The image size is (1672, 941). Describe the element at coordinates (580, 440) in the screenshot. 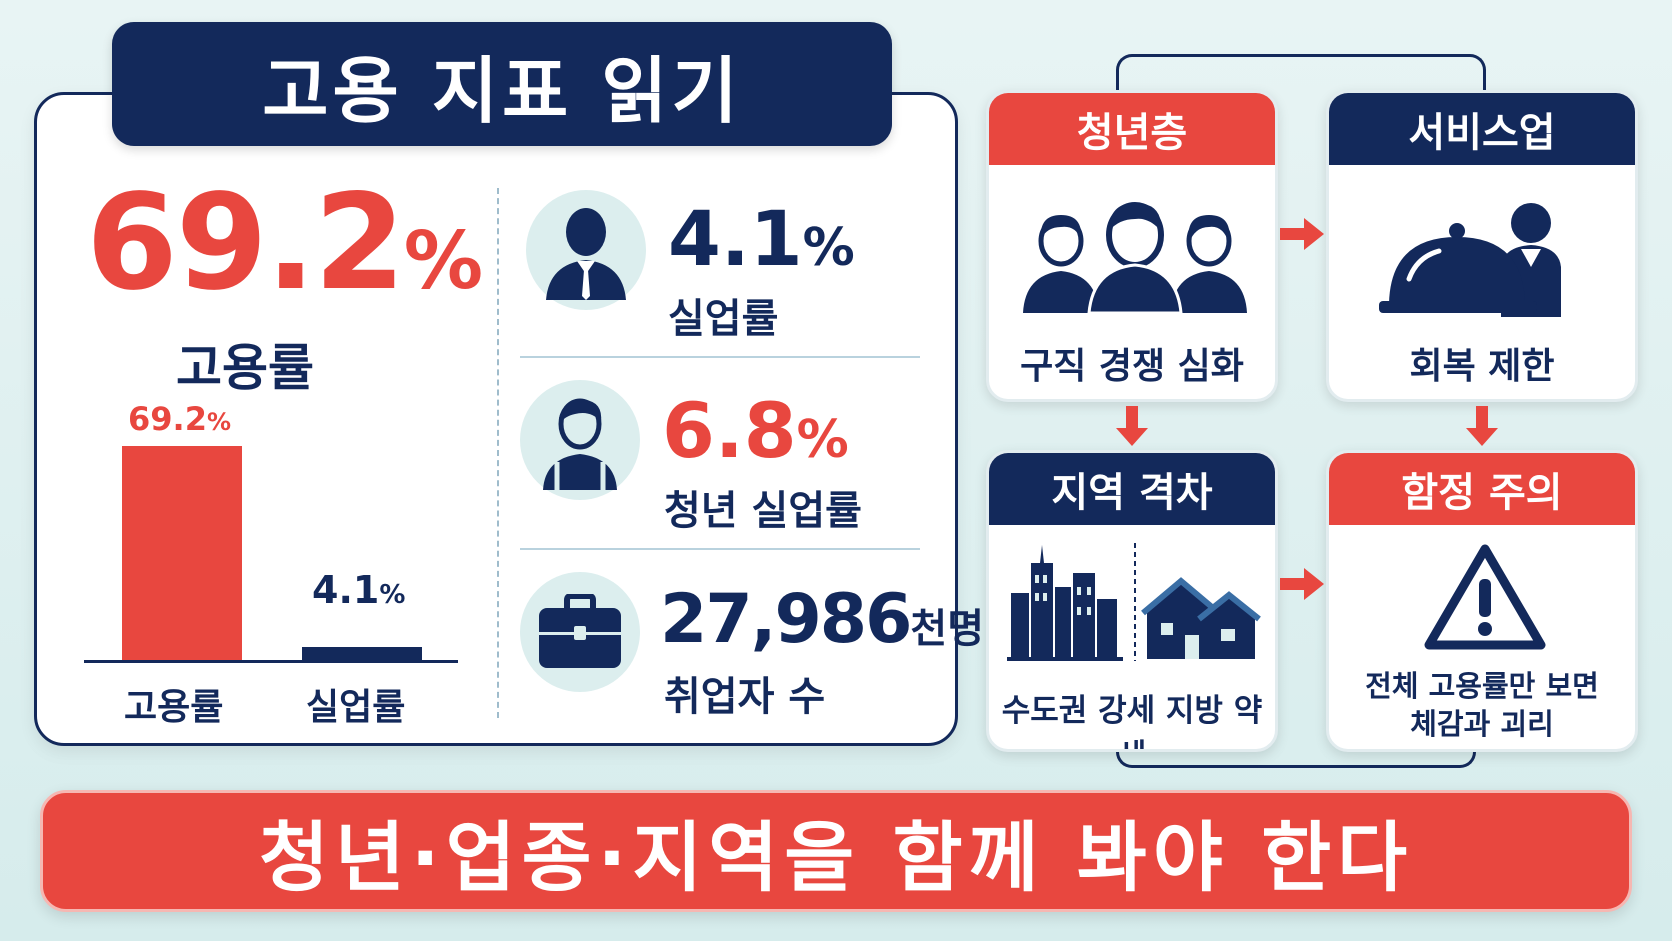

I see `young-person-icon` at that location.